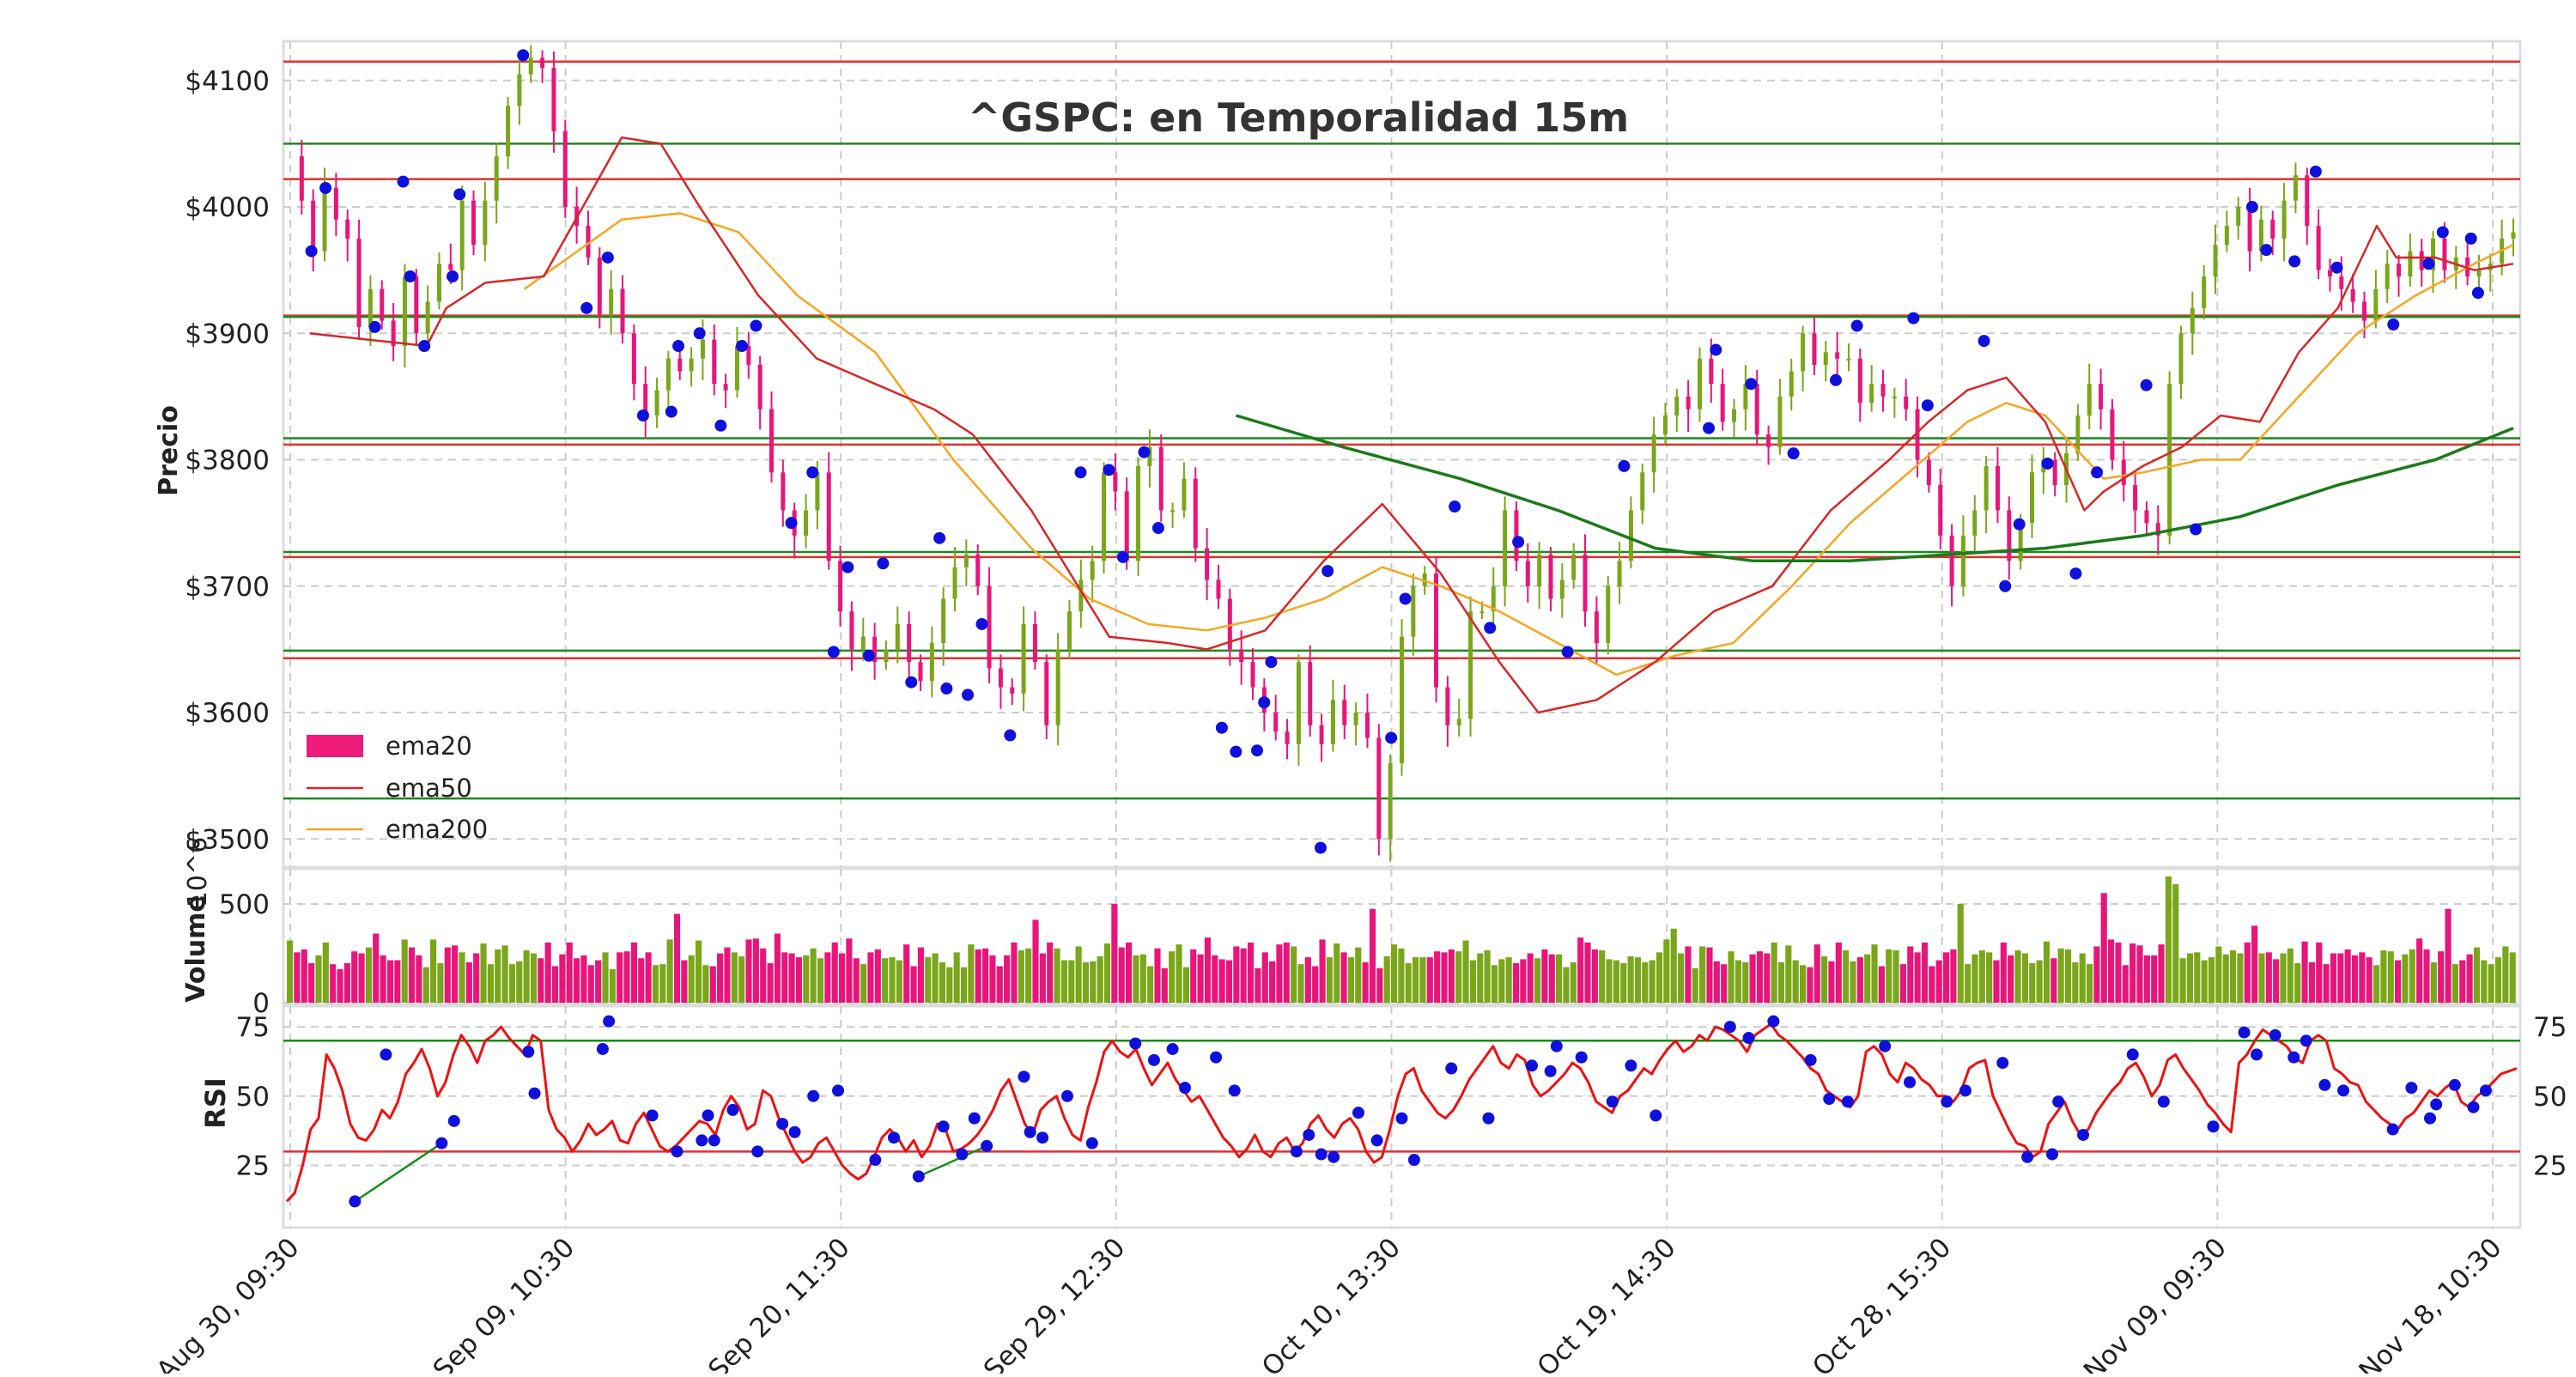 The width and height of the screenshot is (2576, 1377). What do you see at coordinates (1055, 1303) in the screenshot?
I see `x-tick-label: Sep 29, 12:30` at bounding box center [1055, 1303].